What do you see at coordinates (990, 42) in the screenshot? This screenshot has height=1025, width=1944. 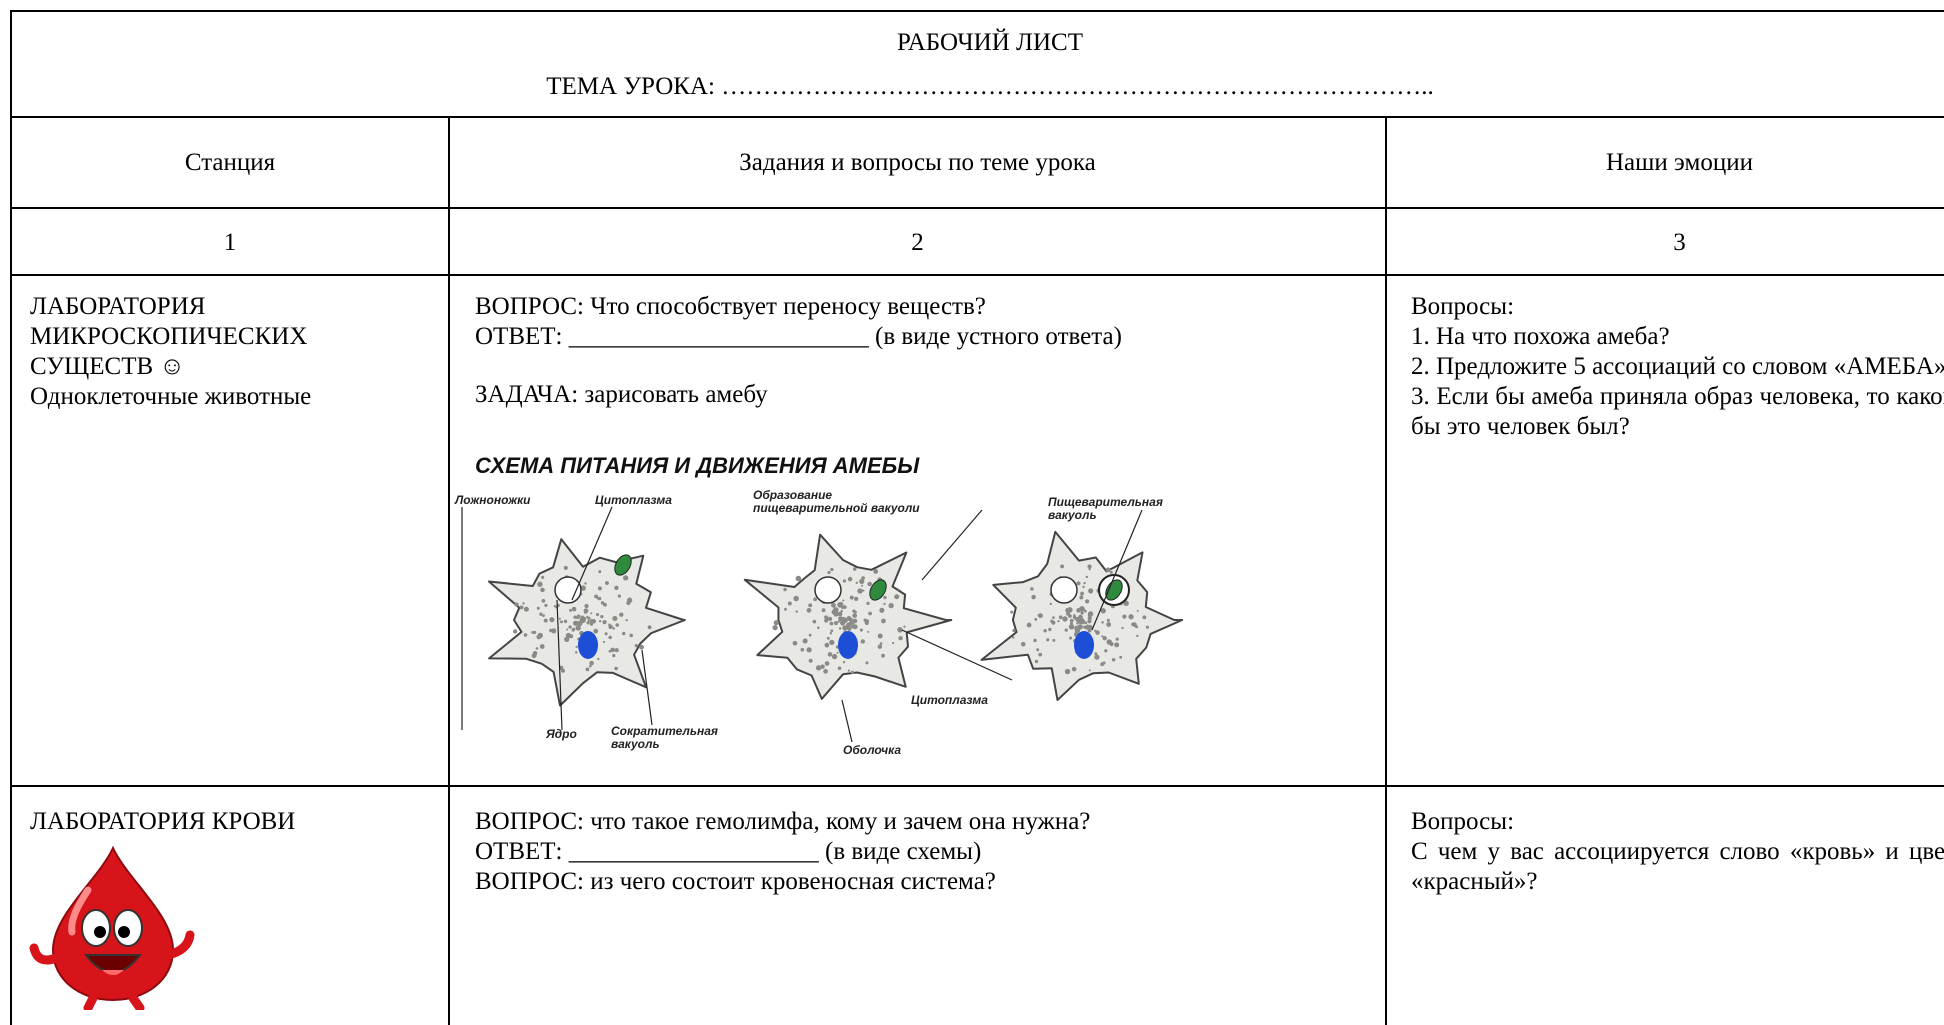 I see `title: РАБОЧИЙ ЛИСТ` at bounding box center [990, 42].